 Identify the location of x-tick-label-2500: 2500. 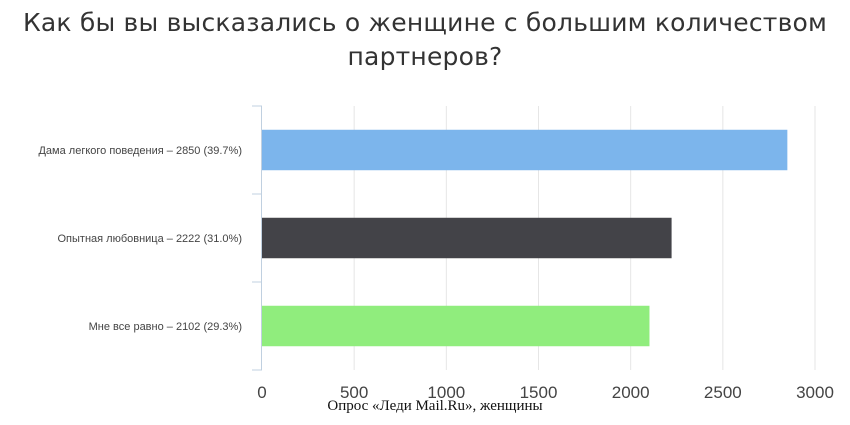
(723, 392).